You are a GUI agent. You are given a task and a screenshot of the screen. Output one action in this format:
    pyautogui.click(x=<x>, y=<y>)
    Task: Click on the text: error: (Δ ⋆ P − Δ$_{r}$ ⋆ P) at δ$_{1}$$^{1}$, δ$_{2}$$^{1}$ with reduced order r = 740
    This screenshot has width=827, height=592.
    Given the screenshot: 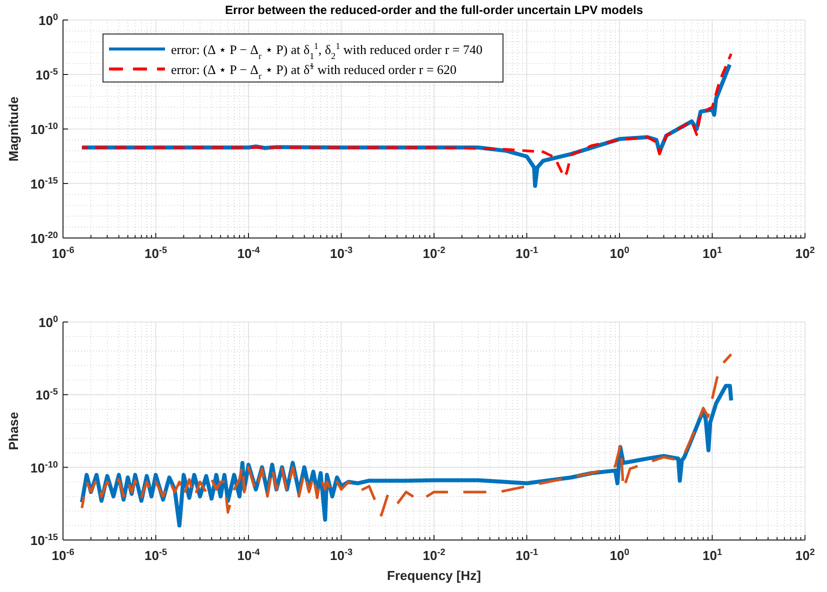 What is the action you would take?
    pyautogui.click(x=326, y=51)
    